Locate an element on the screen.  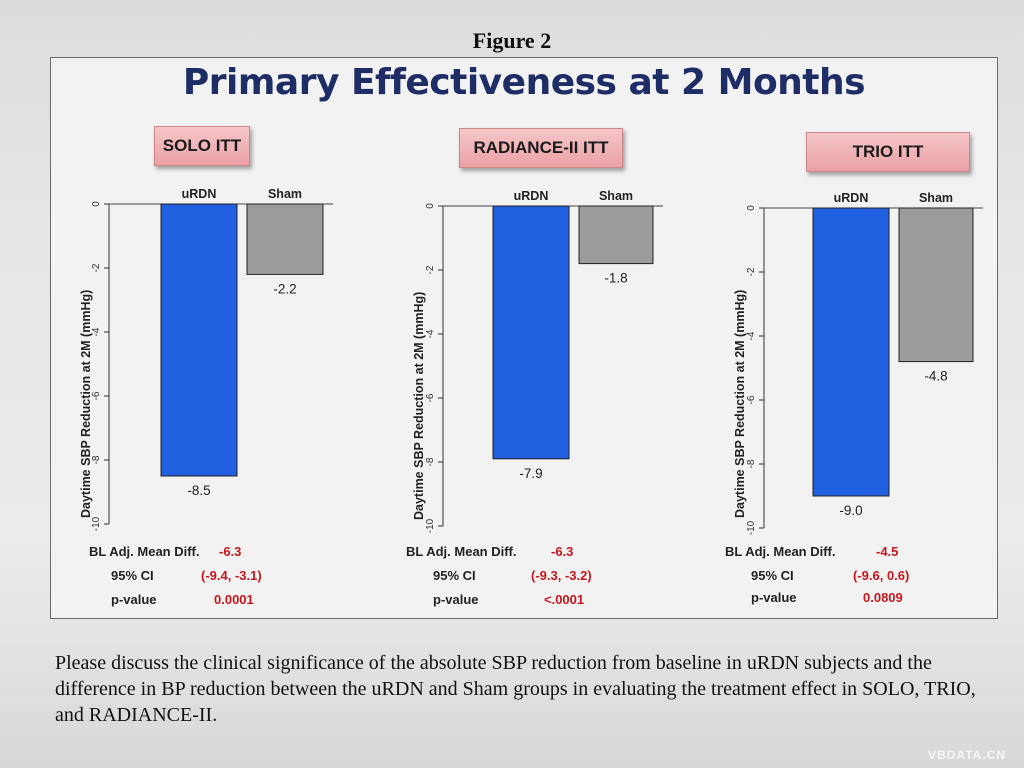
bar-chart: 0 -2 -4 -6 -8 -10 uRDN -8.5 Sham -2.2 is located at coordinates (212, 359).